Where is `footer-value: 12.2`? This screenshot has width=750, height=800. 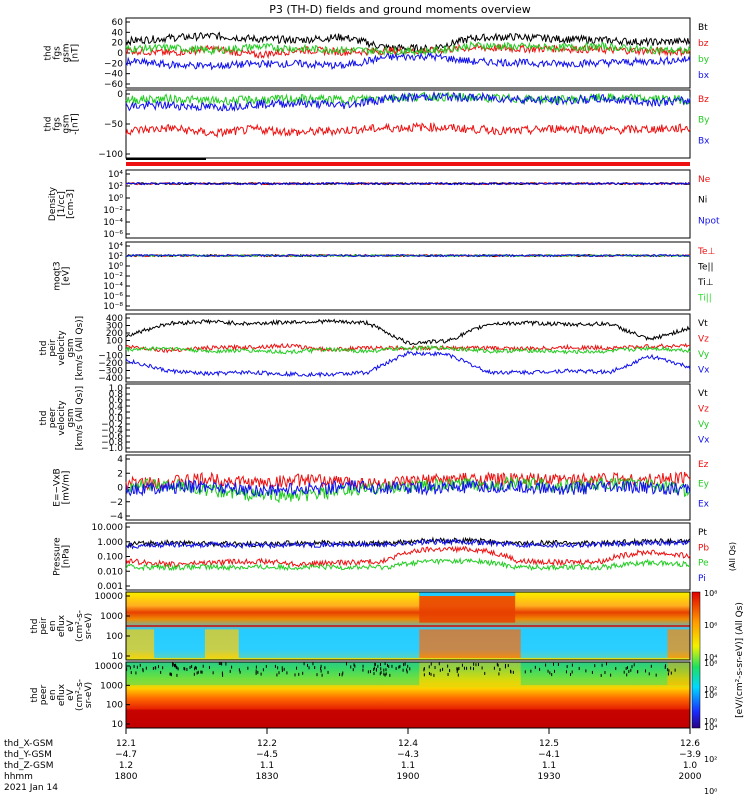
footer-value: 12.2 is located at coordinates (267, 744).